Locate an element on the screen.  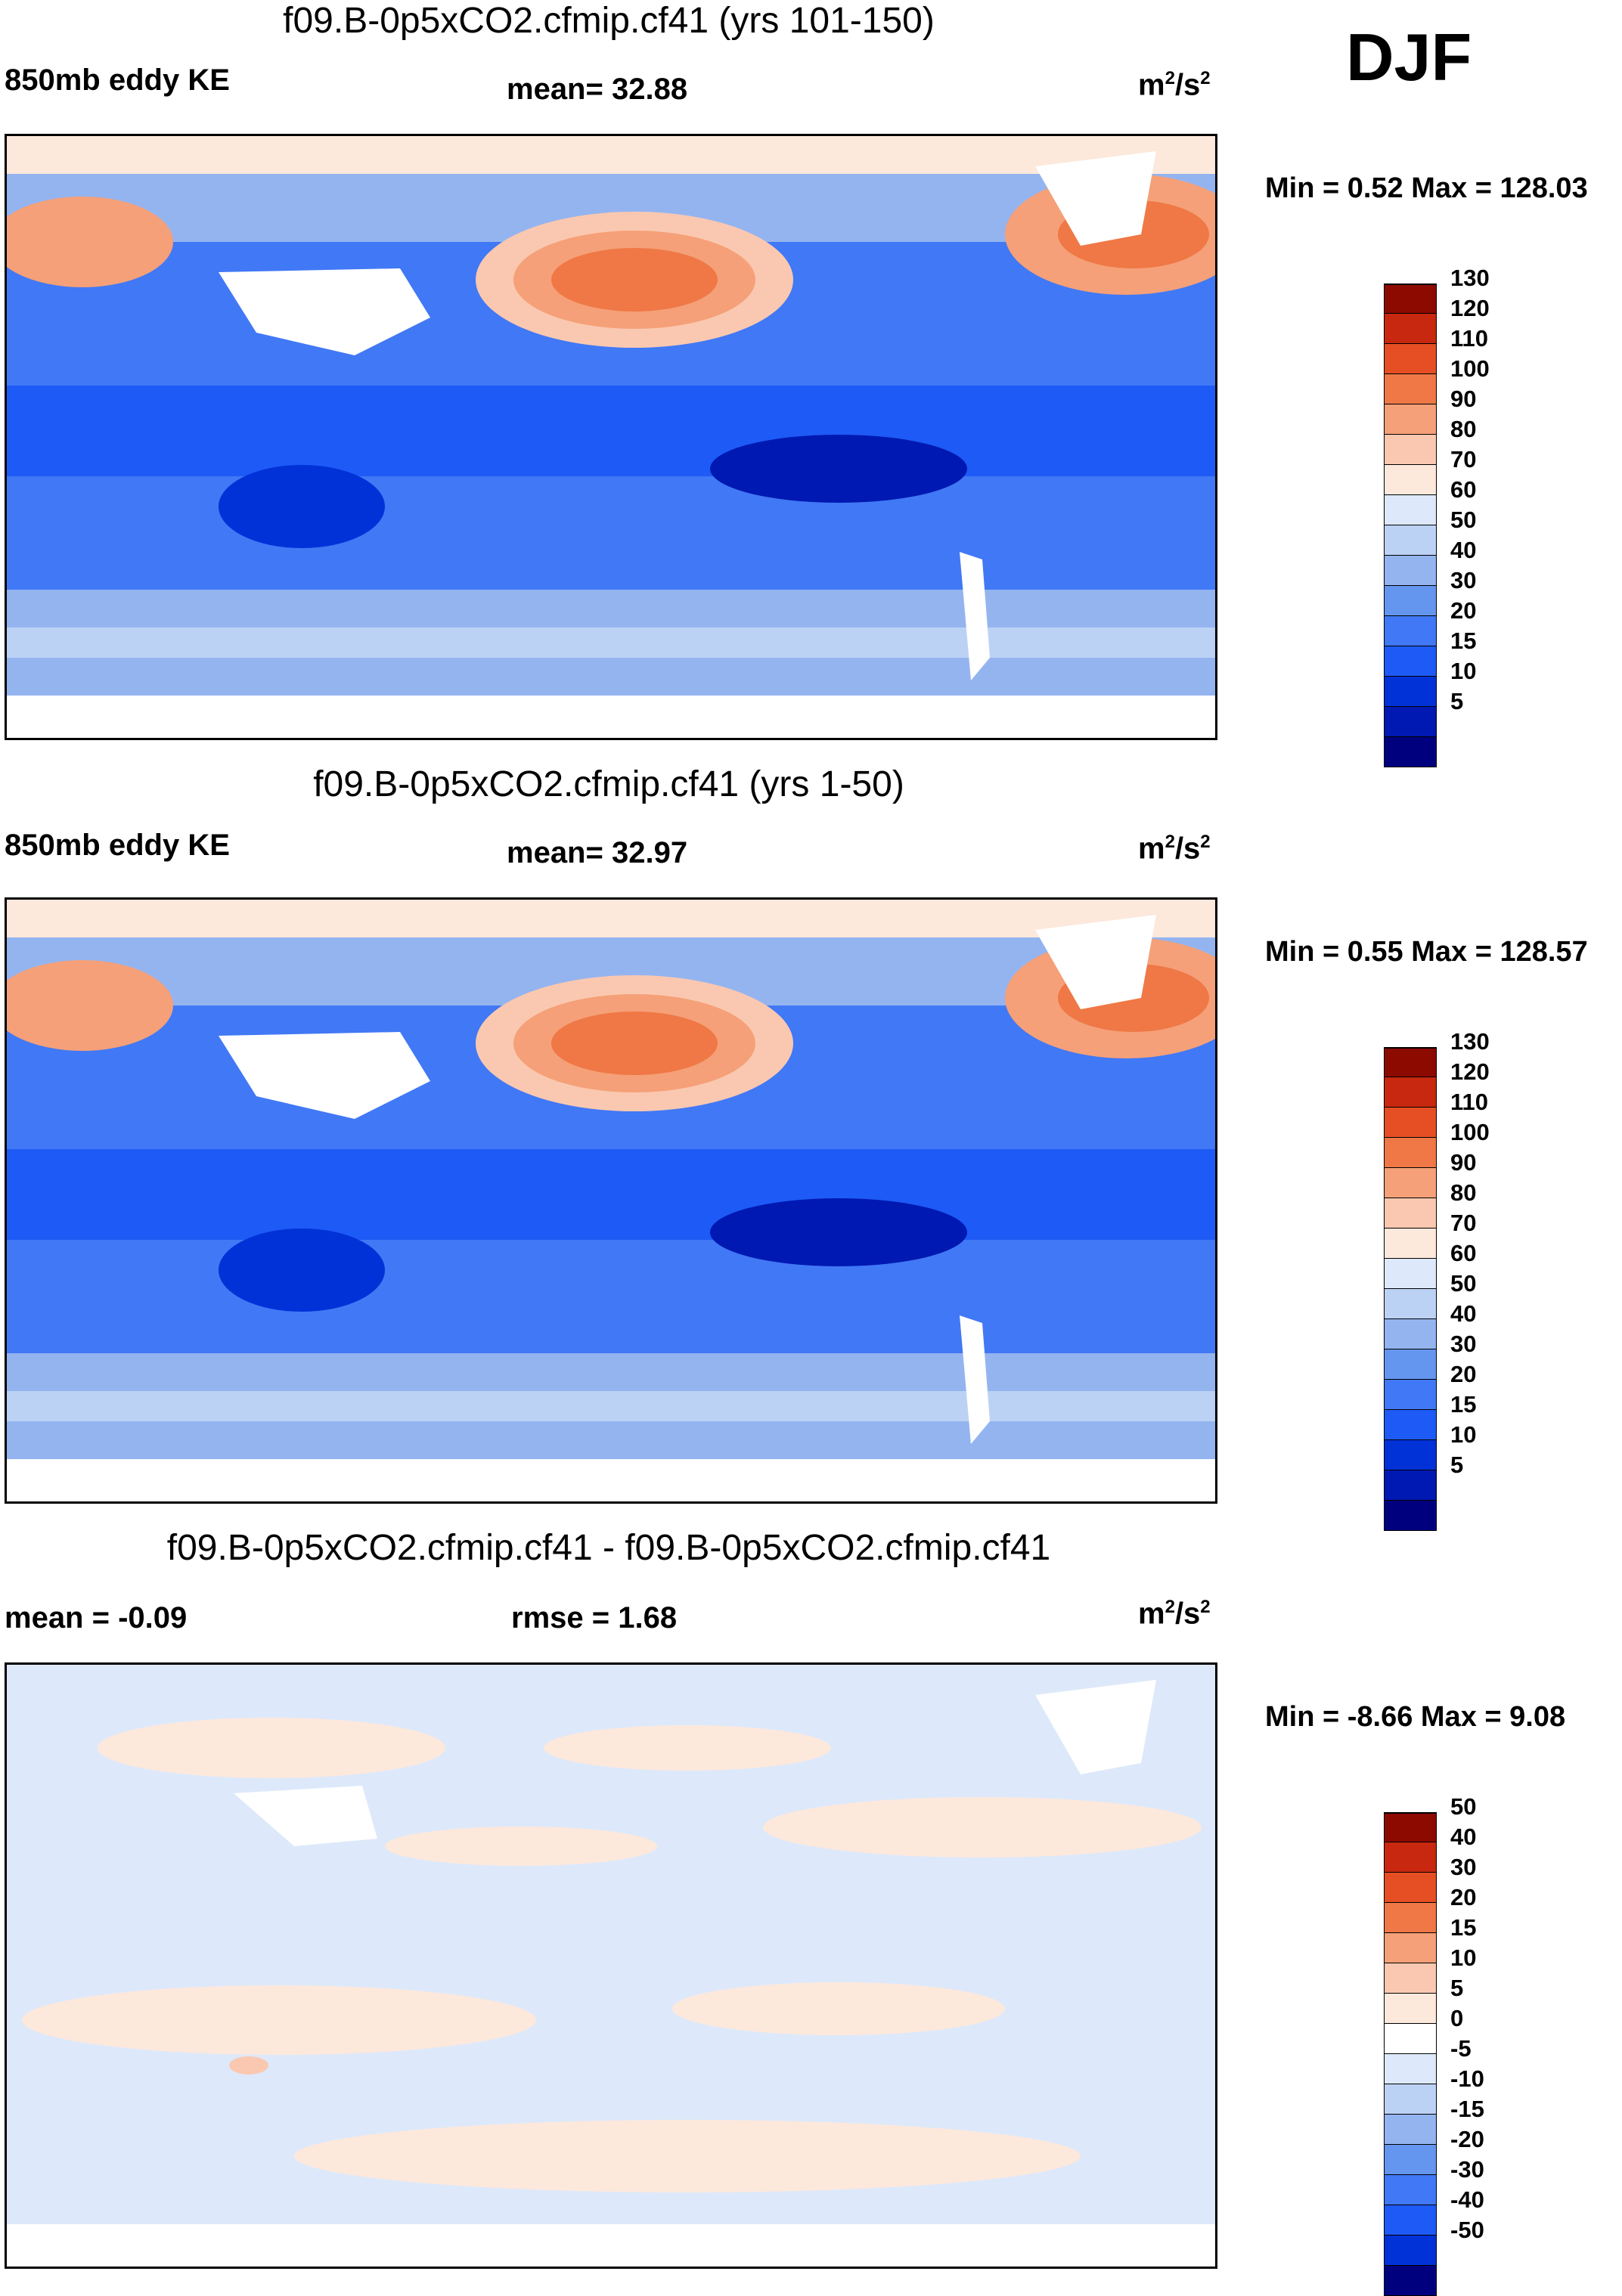
panel2-cb-label: 80 is located at coordinates (1463, 1192).